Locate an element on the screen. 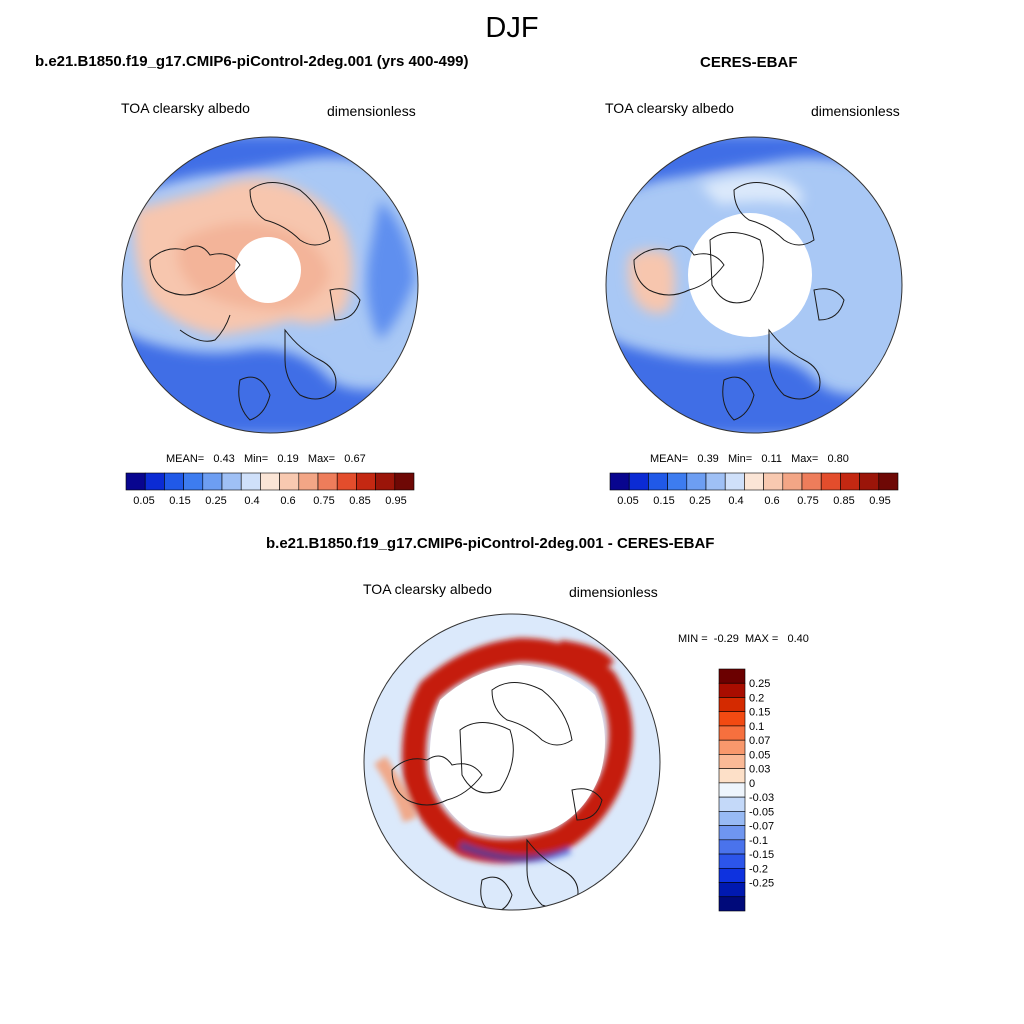 The width and height of the screenshot is (1024, 1024). diff-min-label: MIN = is located at coordinates (693, 639).